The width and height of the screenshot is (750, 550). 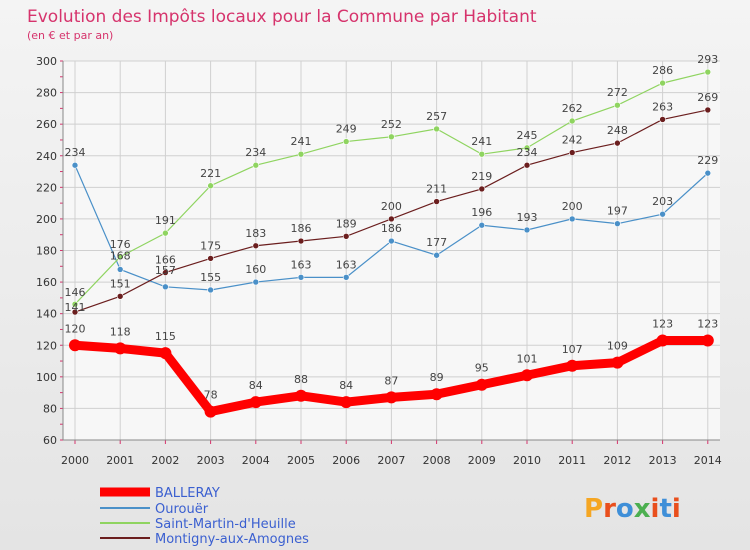 I want to click on data-label: 176, so click(x=120, y=244).